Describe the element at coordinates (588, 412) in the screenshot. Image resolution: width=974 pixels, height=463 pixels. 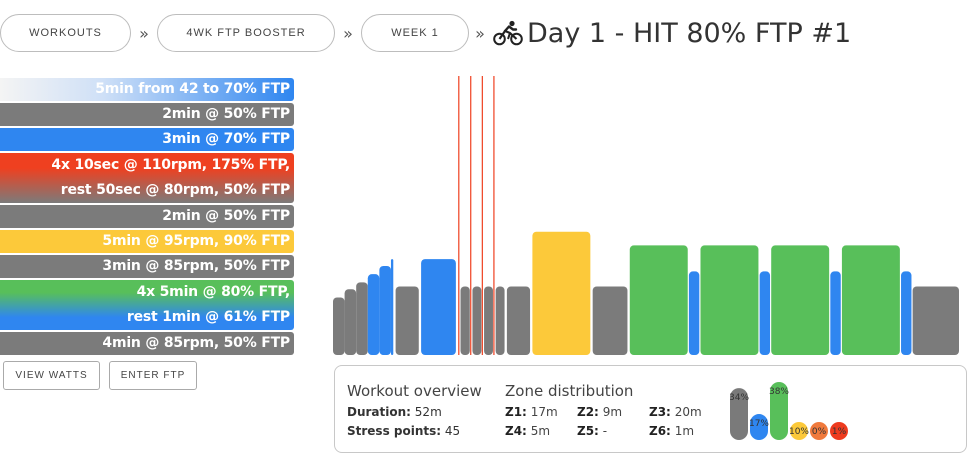
I see `zone-key: Z2:` at that location.